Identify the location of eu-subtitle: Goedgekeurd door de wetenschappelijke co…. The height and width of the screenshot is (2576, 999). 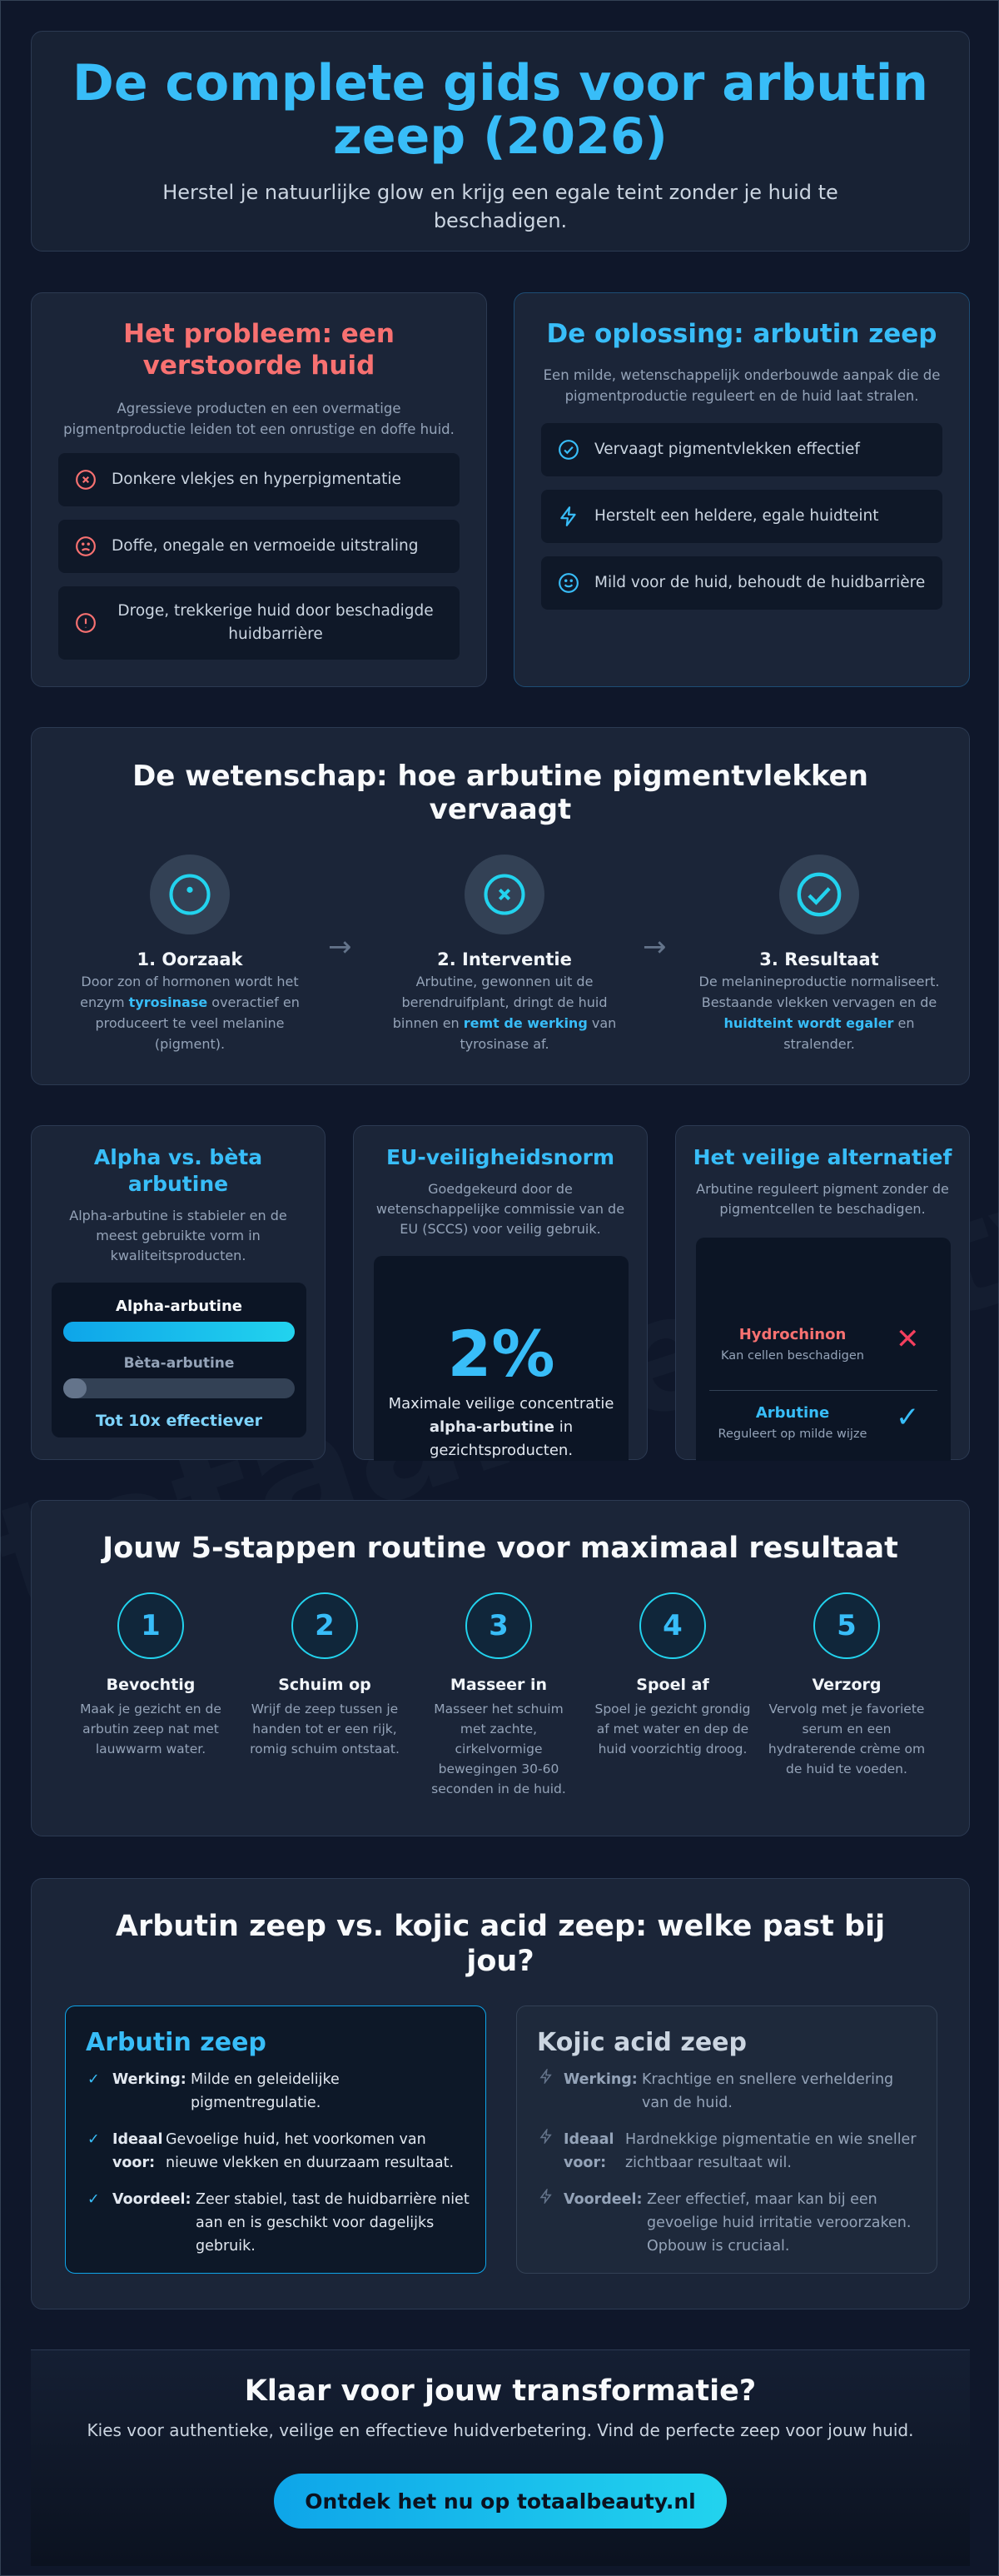
(500, 1209).